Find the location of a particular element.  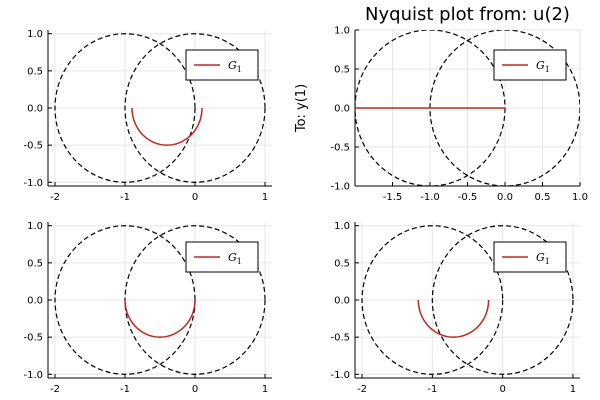

x-tick-label: -1.5 is located at coordinates (393, 197).